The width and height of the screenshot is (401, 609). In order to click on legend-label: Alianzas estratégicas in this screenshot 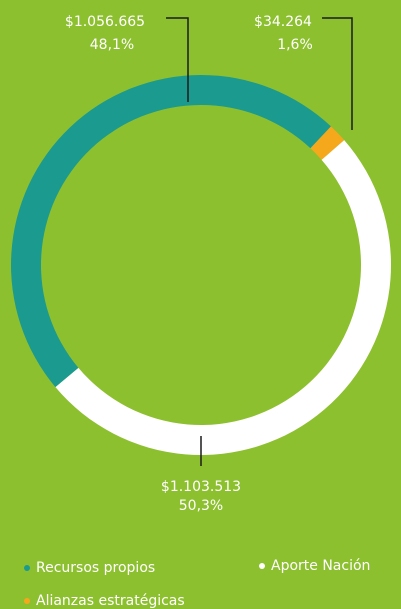, I will do `click(110, 601)`.